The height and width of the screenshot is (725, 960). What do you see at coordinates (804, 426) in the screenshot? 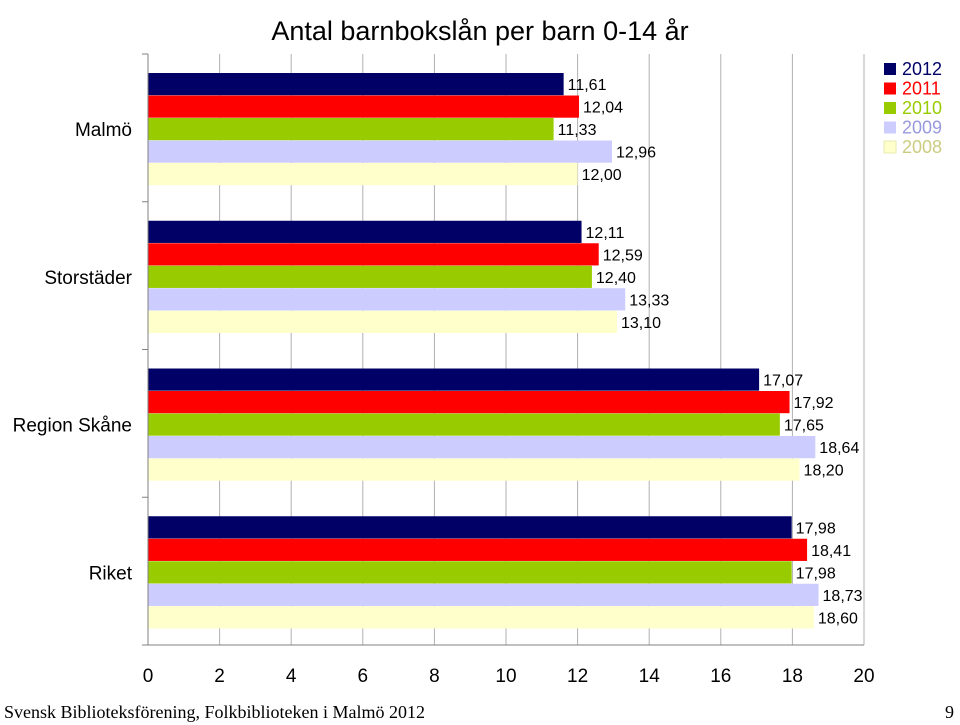
I see `data-label-region-skane-2010: 17,65` at bounding box center [804, 426].